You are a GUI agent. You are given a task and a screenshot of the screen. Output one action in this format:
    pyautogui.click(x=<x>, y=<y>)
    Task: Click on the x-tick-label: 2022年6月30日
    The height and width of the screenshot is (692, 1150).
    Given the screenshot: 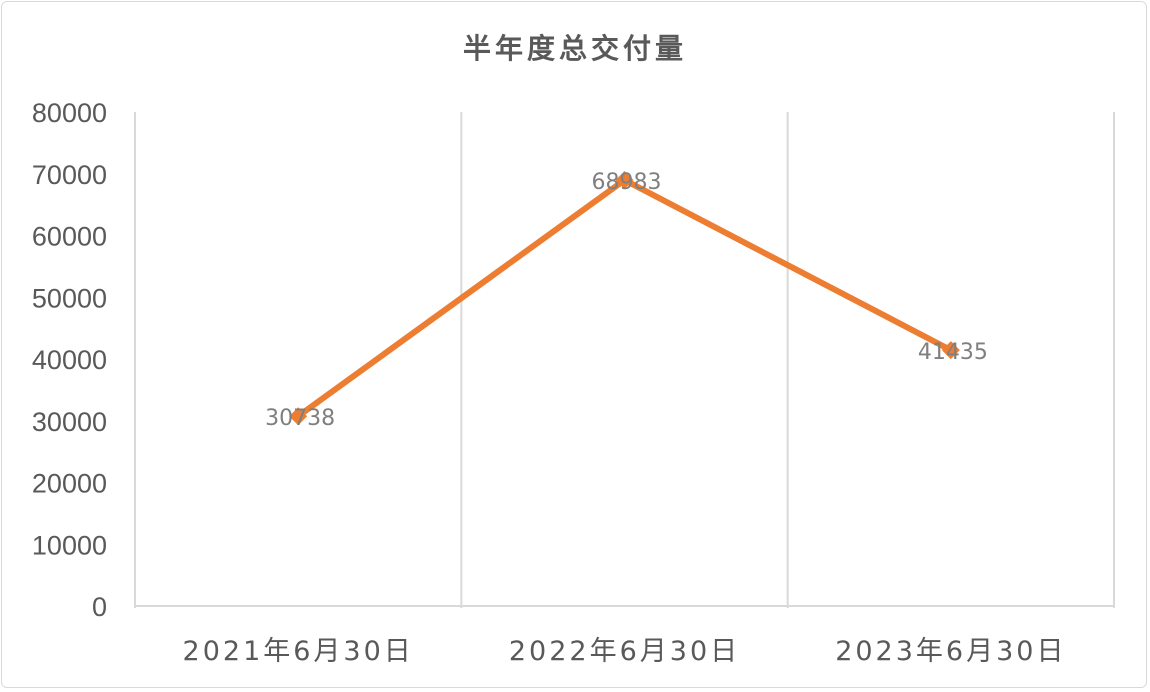 What is the action you would take?
    pyautogui.click(x=624, y=651)
    